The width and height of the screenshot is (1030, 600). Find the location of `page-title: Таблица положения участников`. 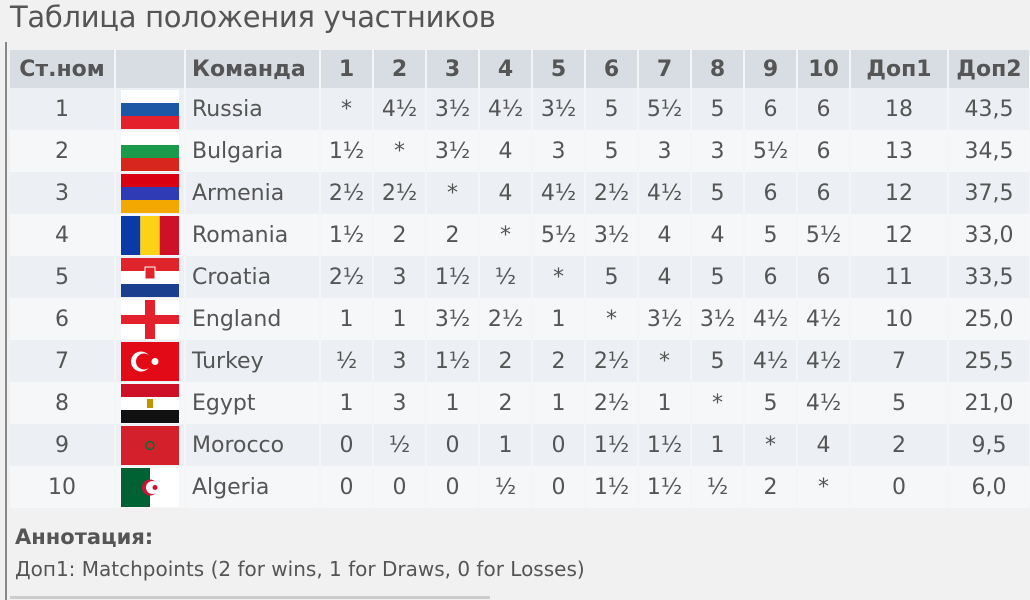

page-title: Таблица положения участников is located at coordinates (253, 17).